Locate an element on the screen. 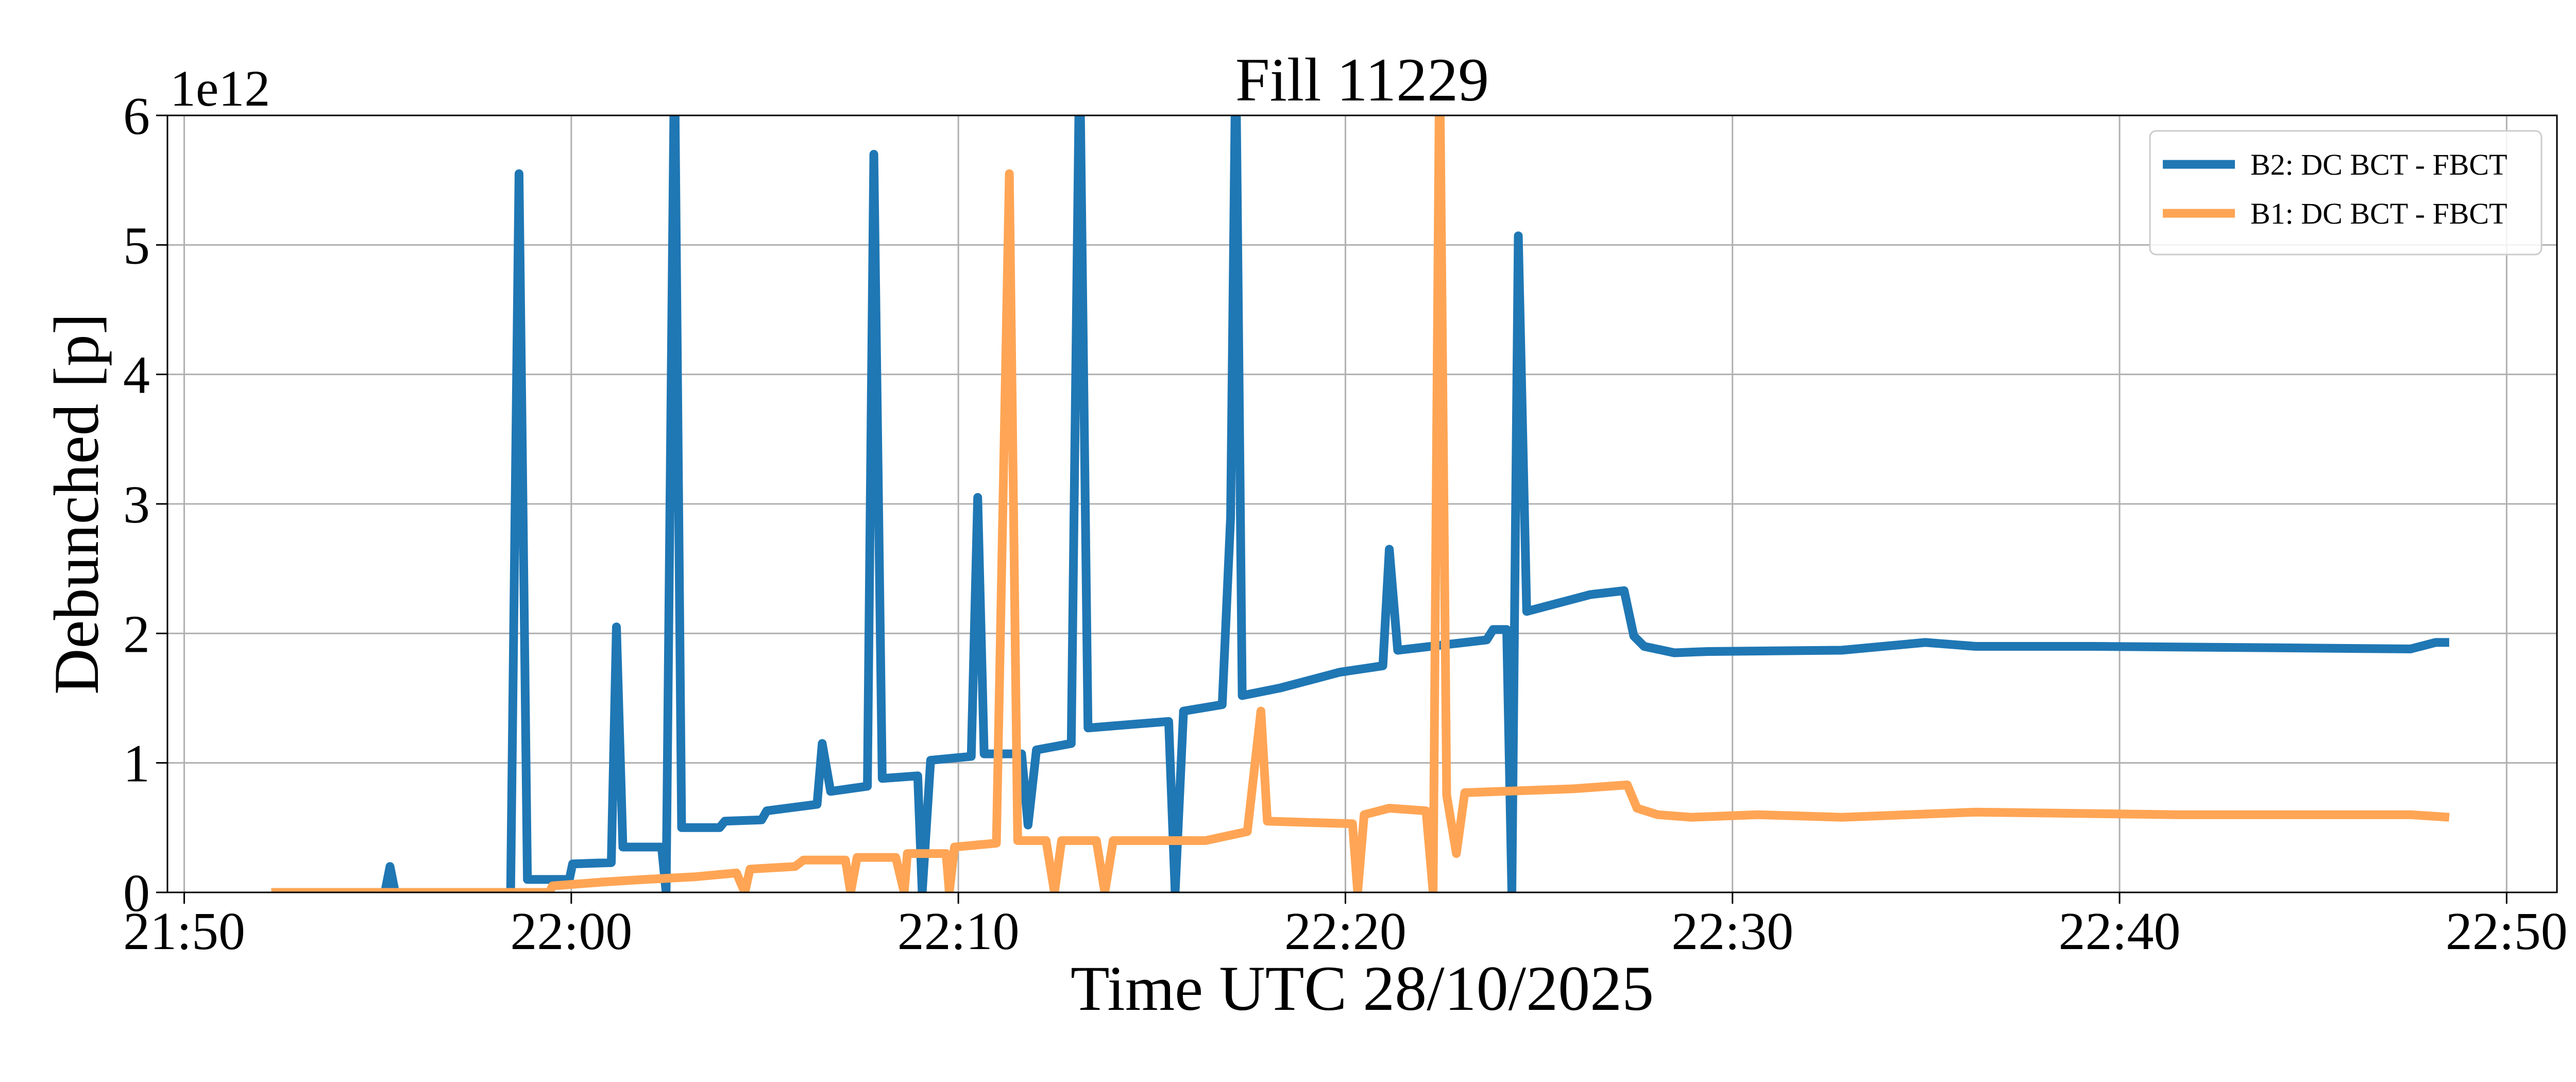 The height and width of the screenshot is (1082, 2576). x-tick-label: 22:30 is located at coordinates (1732, 931).